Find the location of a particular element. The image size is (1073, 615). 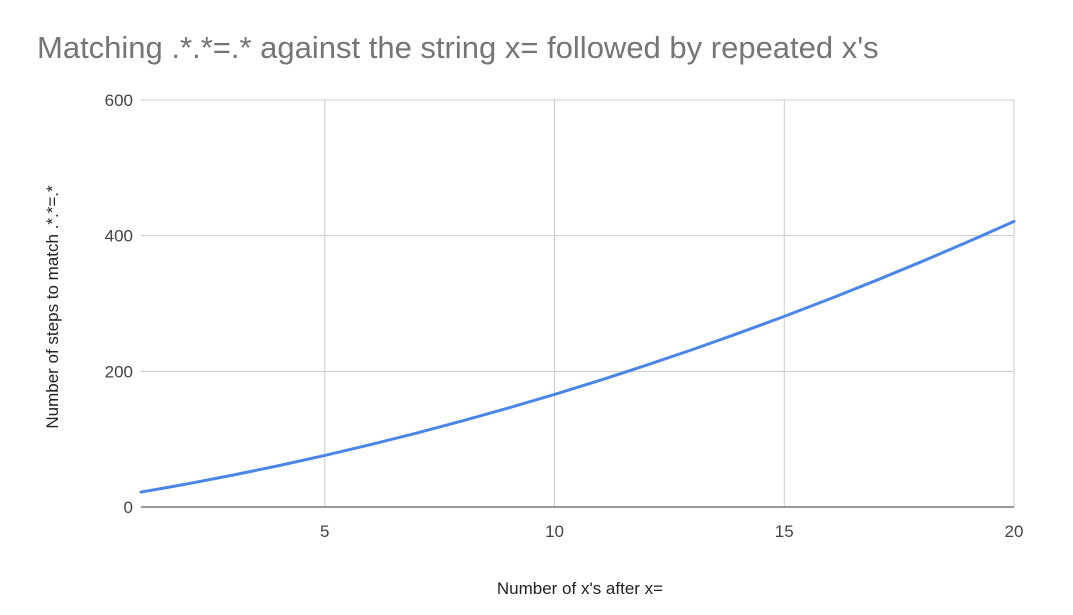

y-tick-label: 200 is located at coordinates (119, 371).